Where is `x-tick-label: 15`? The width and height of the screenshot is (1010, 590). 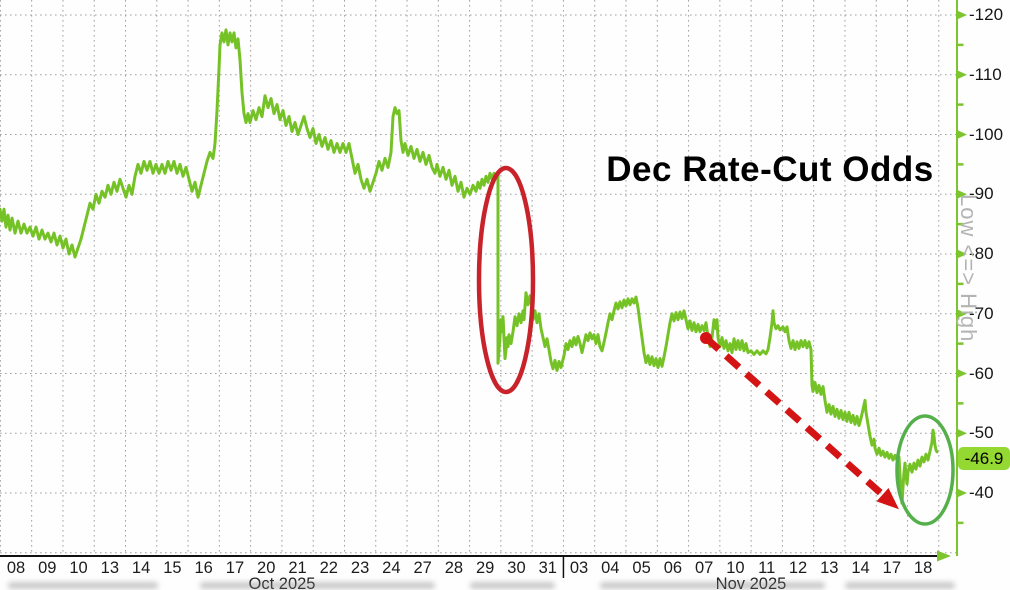
x-tick-label: 15 is located at coordinates (172, 568).